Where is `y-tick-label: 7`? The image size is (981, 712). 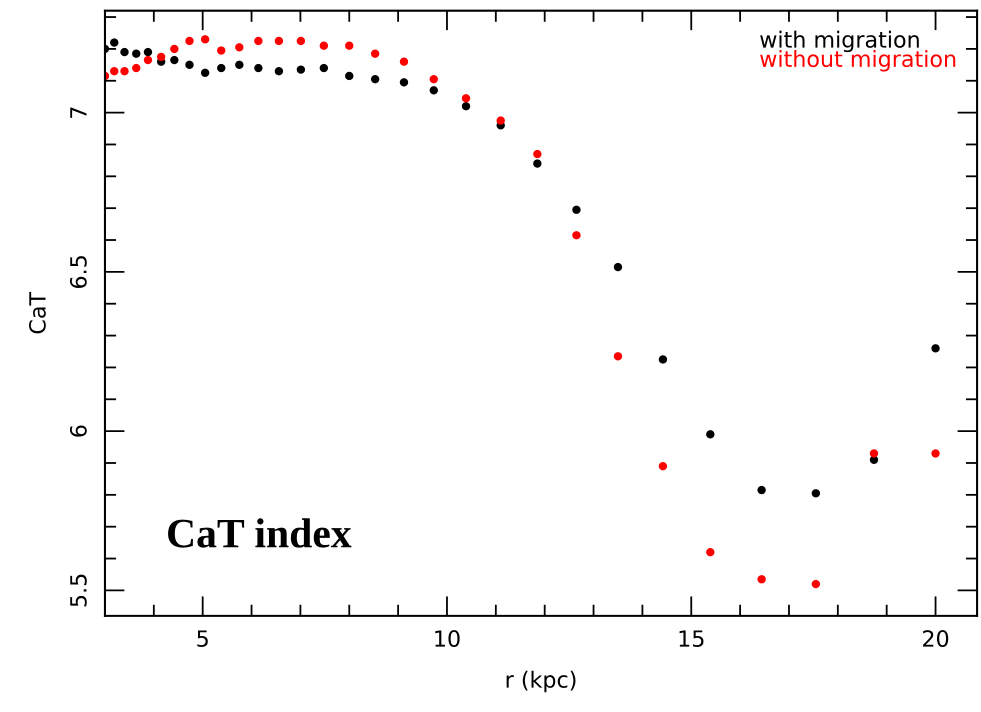
y-tick-label: 7 is located at coordinates (78, 112).